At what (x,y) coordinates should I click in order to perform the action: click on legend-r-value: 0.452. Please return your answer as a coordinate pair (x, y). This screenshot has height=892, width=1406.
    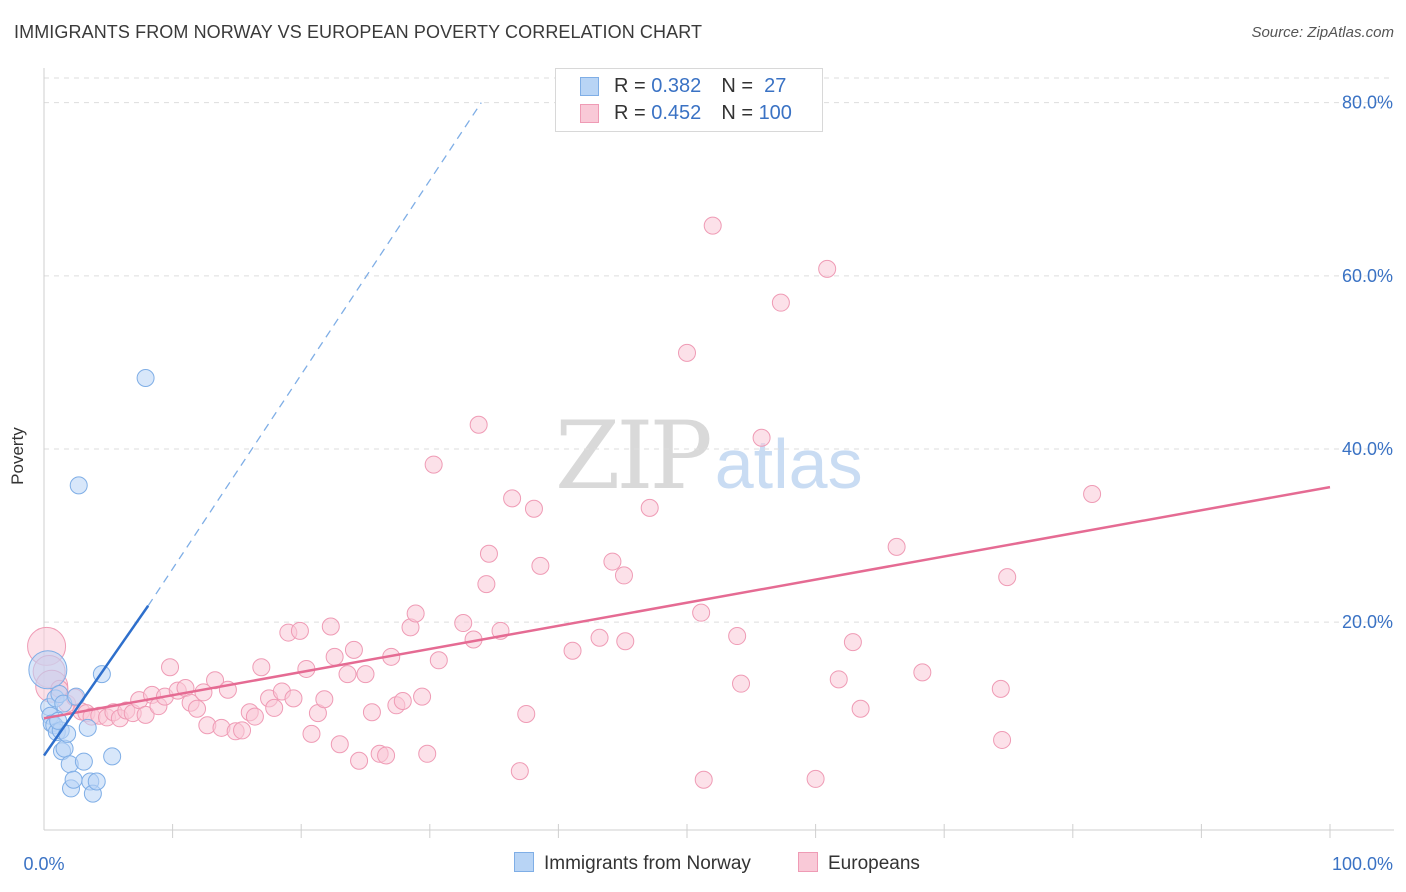
    Looking at the image, I should click on (676, 113).